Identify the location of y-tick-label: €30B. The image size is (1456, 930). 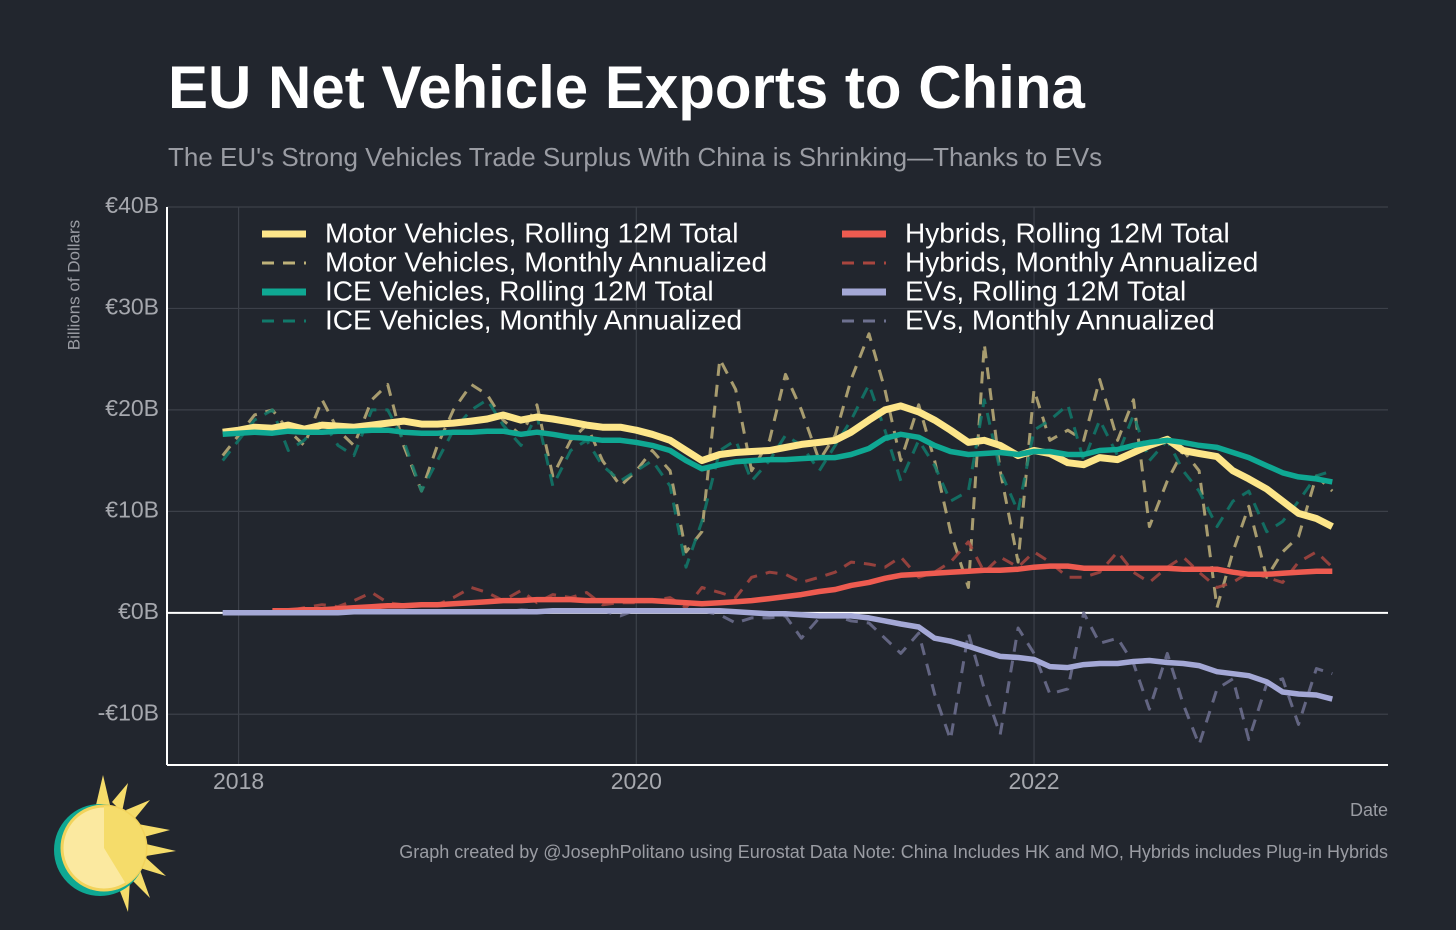
(132, 307).